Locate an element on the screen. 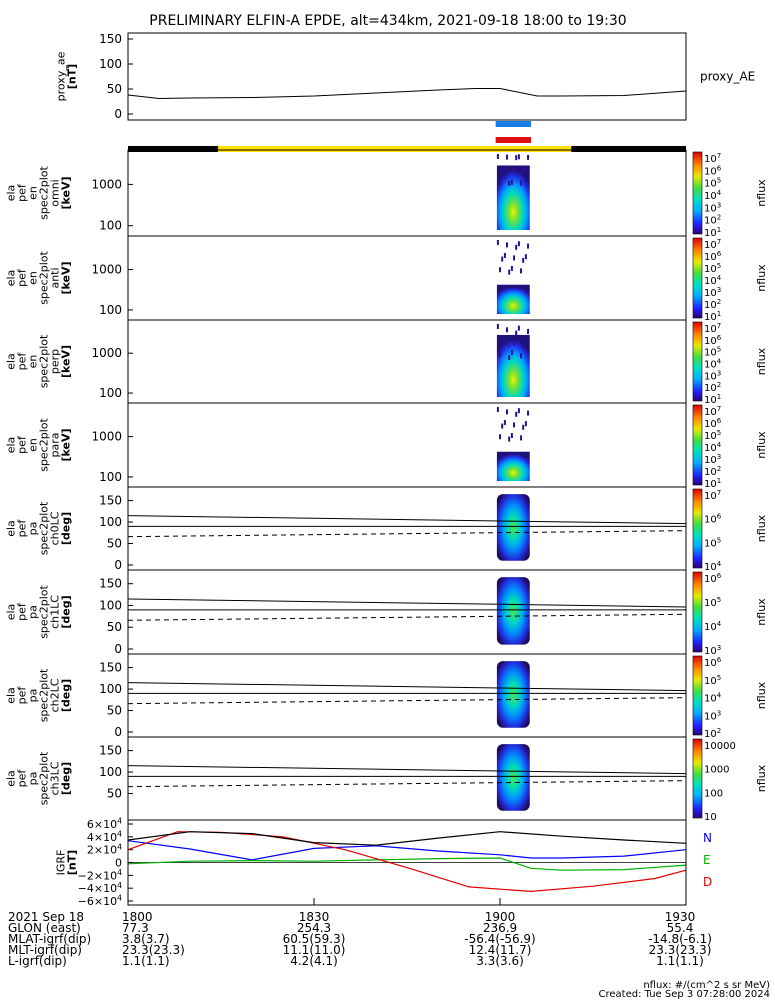  ylabel-proxy_ae: proxy_ae[nT] is located at coordinates (67, 76).